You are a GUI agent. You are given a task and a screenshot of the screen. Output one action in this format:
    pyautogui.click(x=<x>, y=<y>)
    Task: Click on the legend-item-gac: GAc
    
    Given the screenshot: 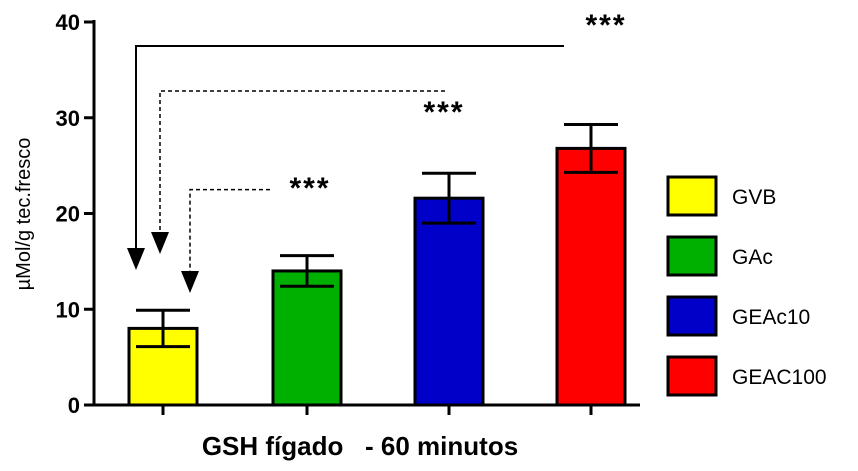 What is the action you would take?
    pyautogui.click(x=719, y=256)
    